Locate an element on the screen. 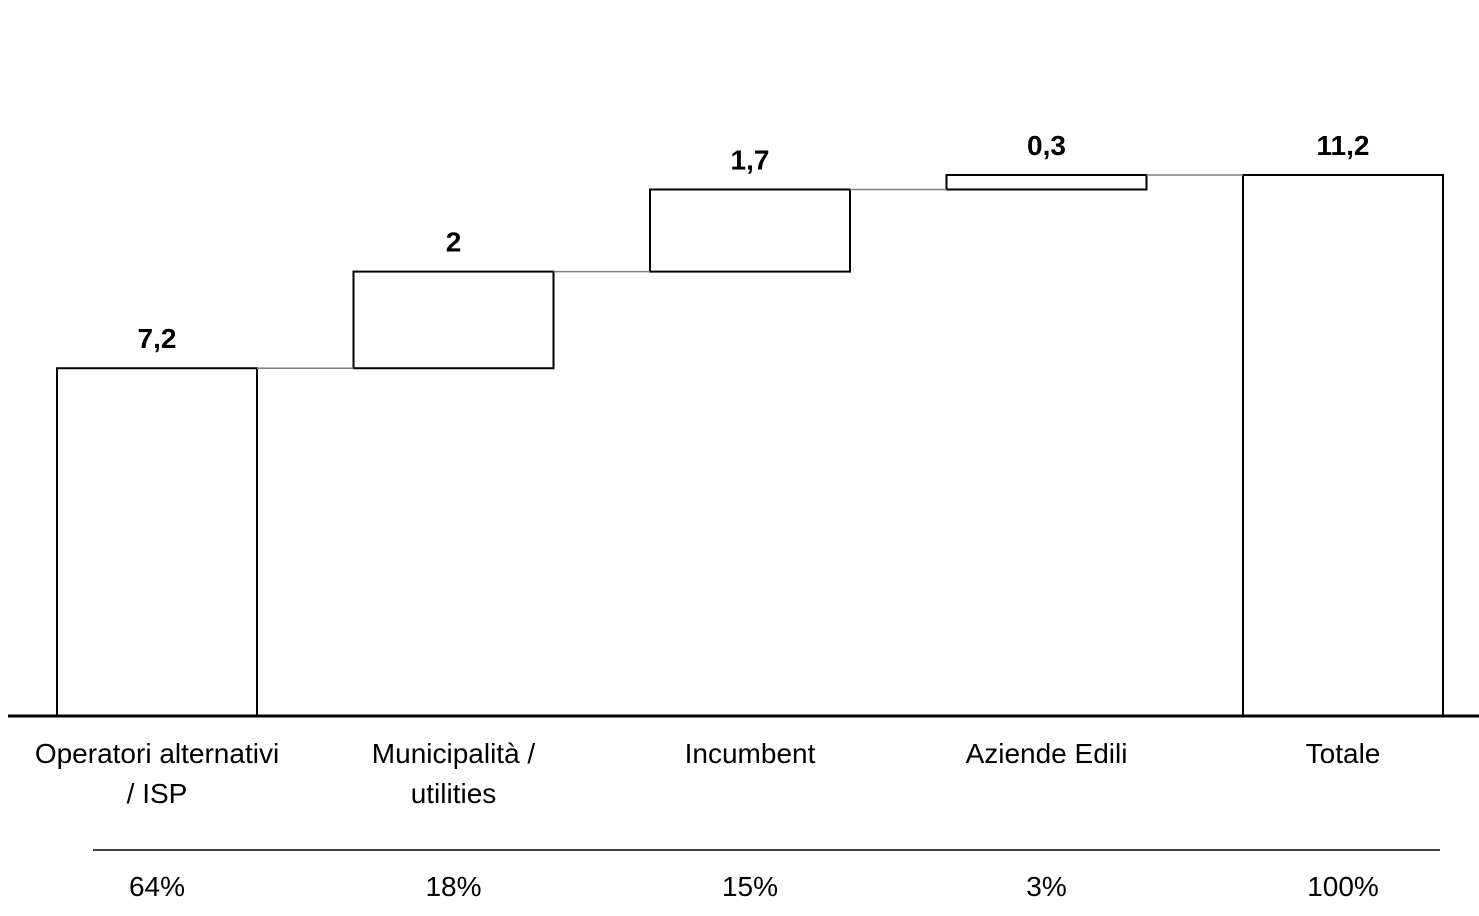  share-labels-layer: 64% 18% 15% 3% 100% is located at coordinates (754, 886).